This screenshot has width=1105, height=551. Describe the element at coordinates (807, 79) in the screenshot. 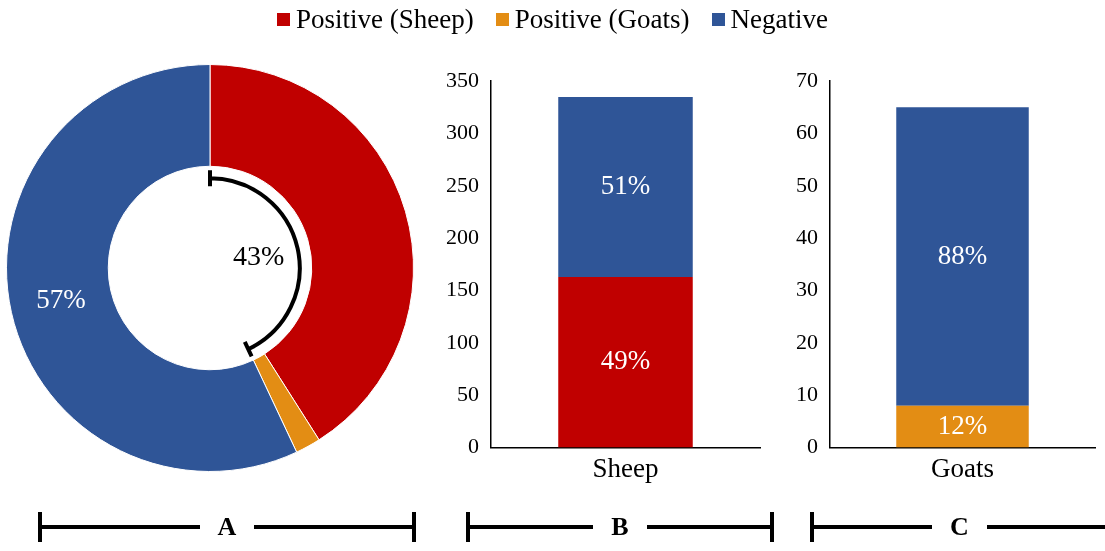

I see `y-tick-label: 70` at that location.